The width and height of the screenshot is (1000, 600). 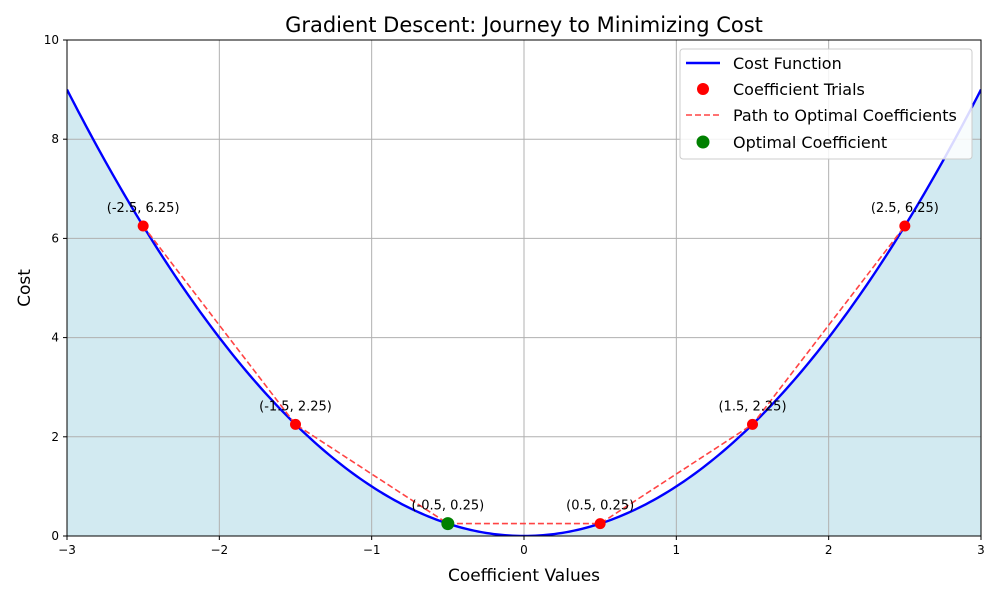 I want to click on y-tick-label: 6, so click(x=55, y=238).